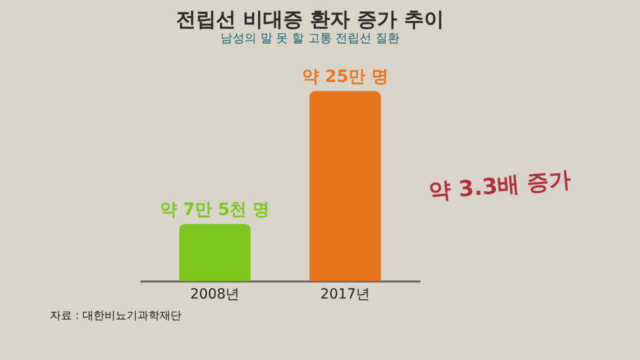 The image size is (640, 360). What do you see at coordinates (345, 77) in the screenshot?
I see `data-label: 약 25만 명` at bounding box center [345, 77].